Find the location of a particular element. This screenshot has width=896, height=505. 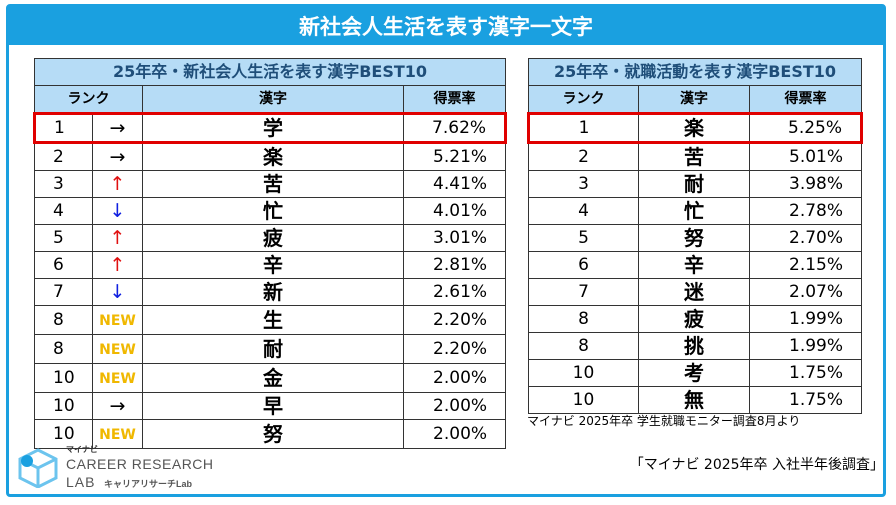

rank-cell: 1 is located at coordinates (583, 128).